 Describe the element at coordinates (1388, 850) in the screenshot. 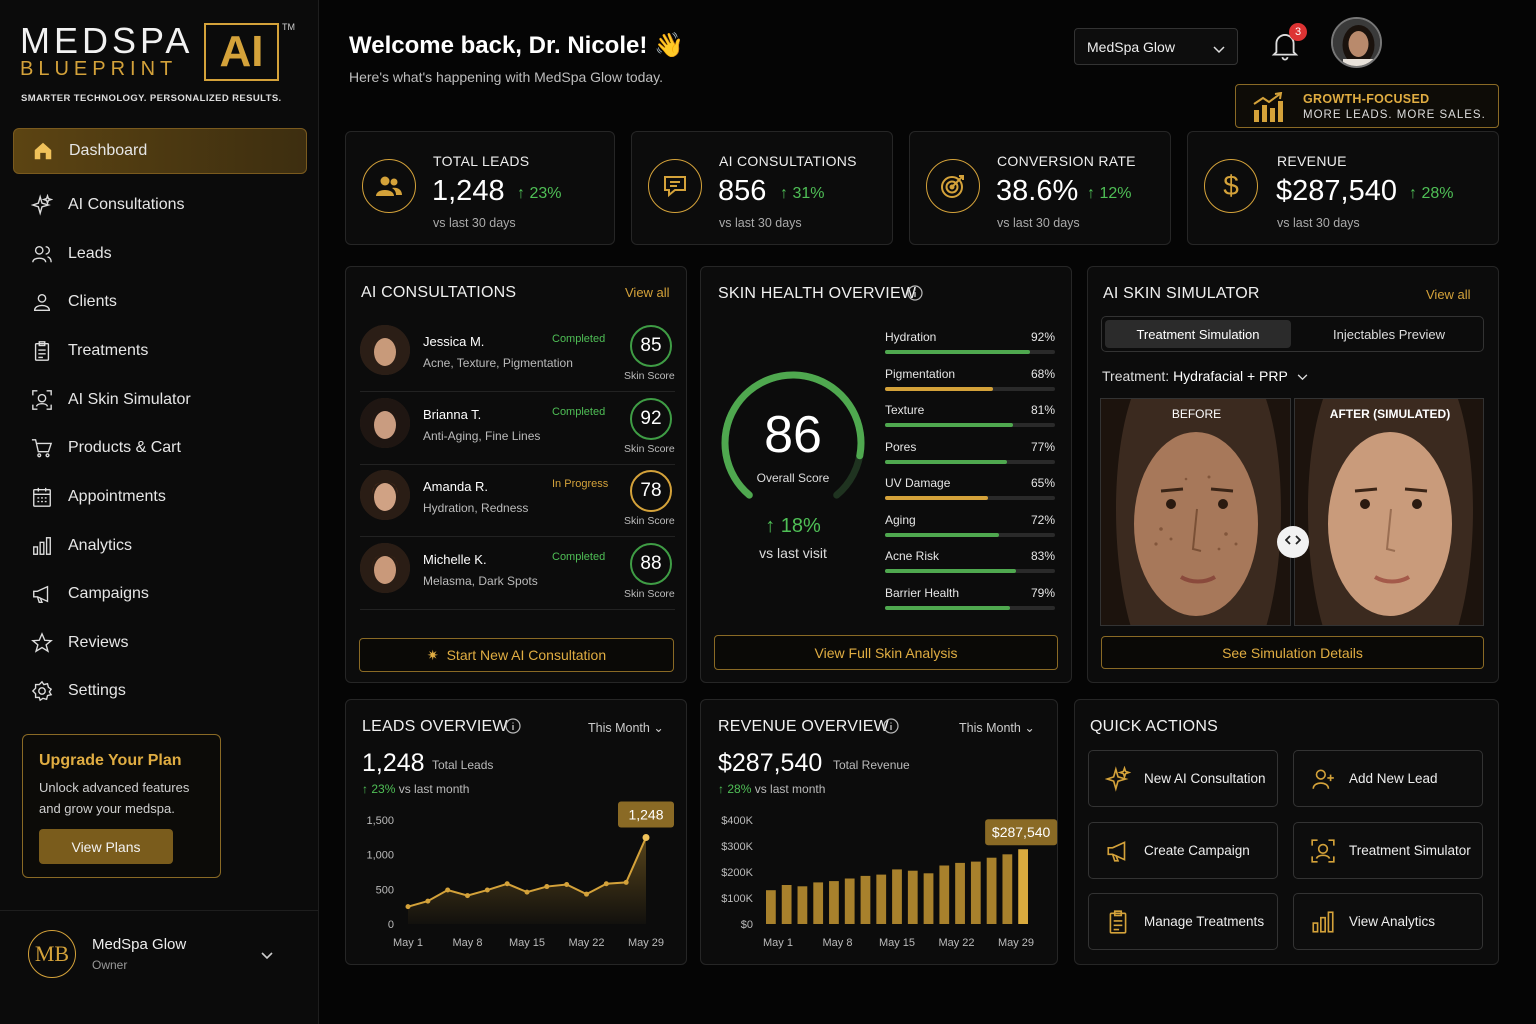

I see `treatment-simulator-button: Treatment Simulator` at that location.